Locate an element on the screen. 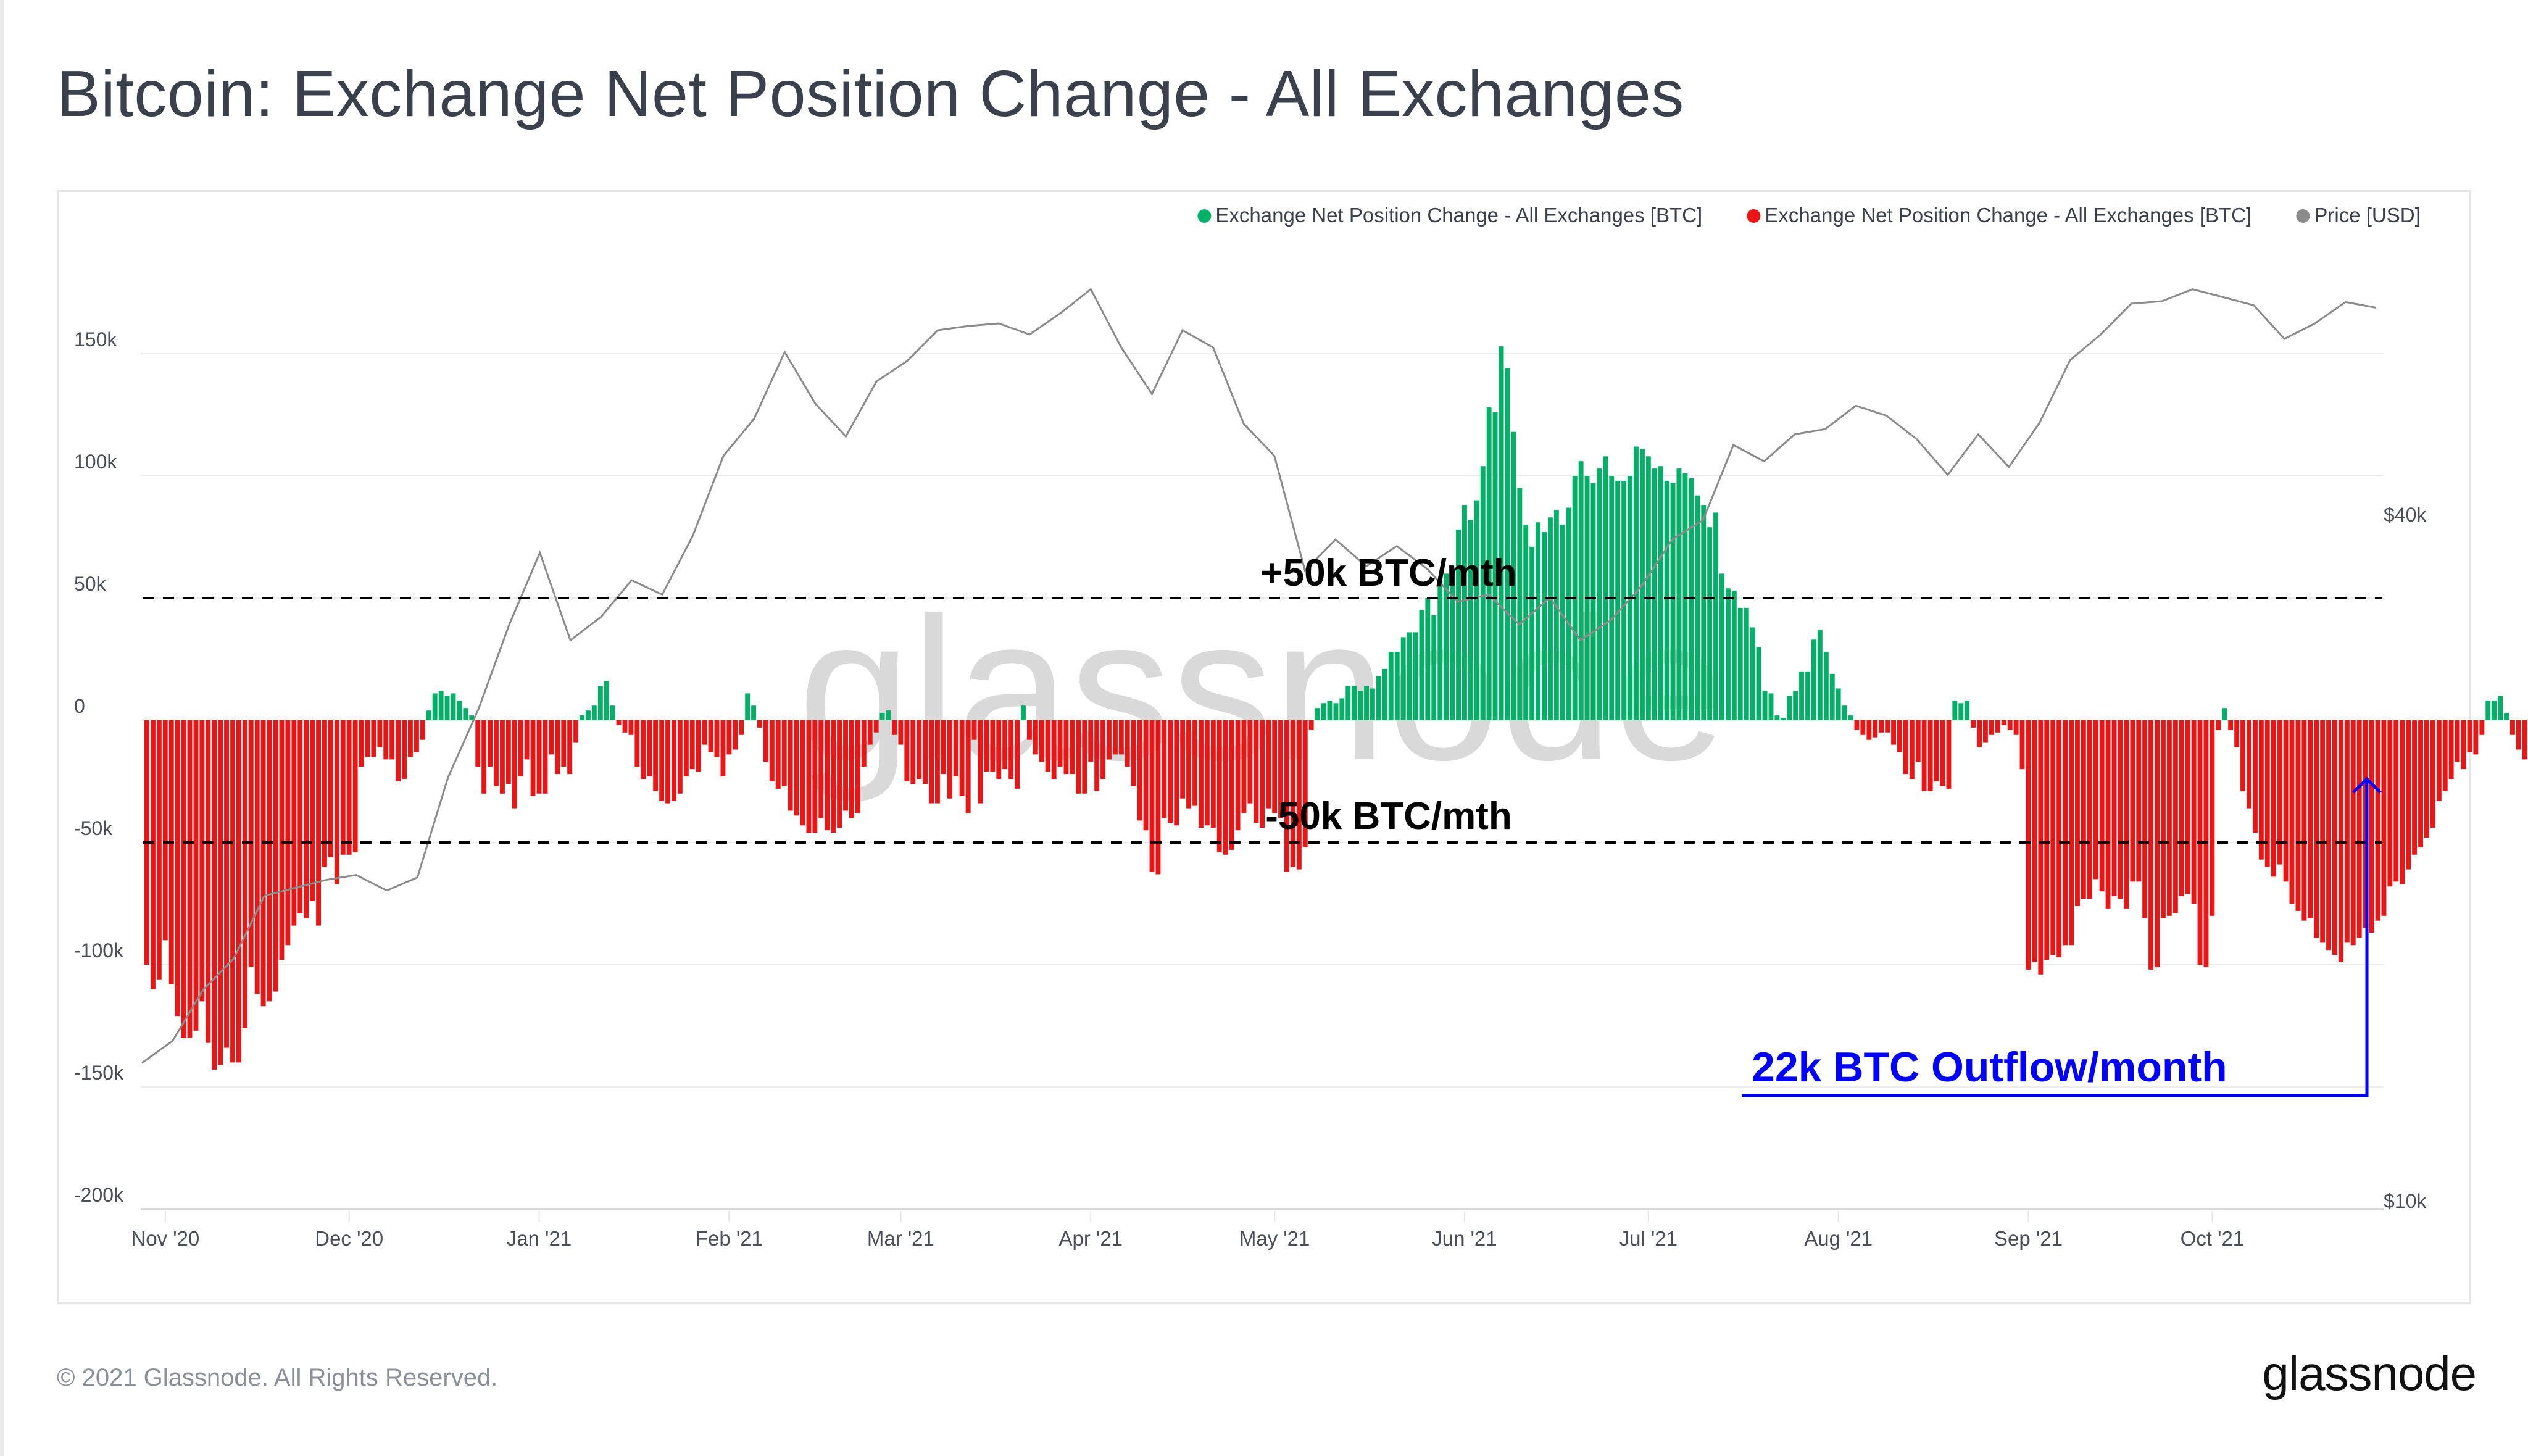  x-tick-label: Jan '21 is located at coordinates (539, 1238).